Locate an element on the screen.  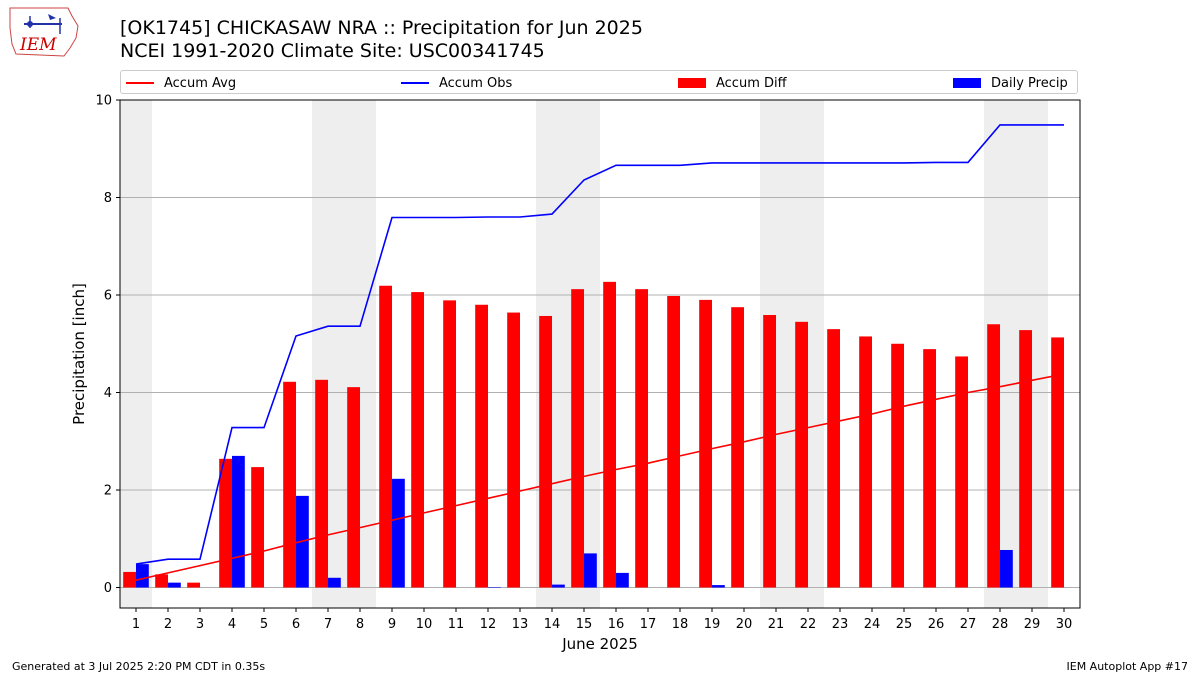
legend-item-accum-avg: Accum Avg is located at coordinates (181, 83).